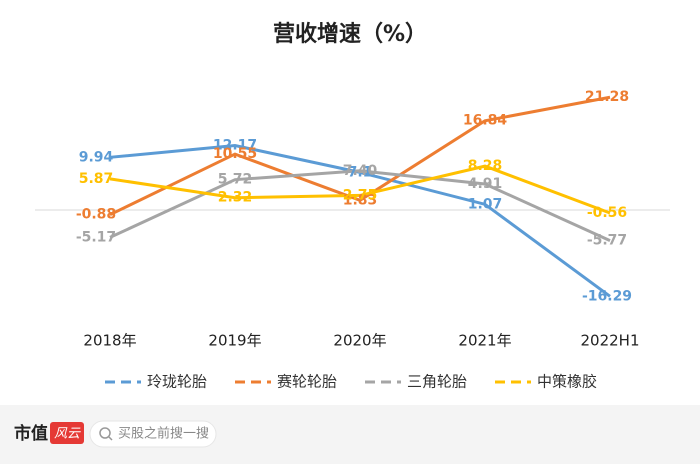 Image resolution: width=700 pixels, height=464 pixels. What do you see at coordinates (607, 213) in the screenshot?
I see `data-label: -0.56` at bounding box center [607, 213].